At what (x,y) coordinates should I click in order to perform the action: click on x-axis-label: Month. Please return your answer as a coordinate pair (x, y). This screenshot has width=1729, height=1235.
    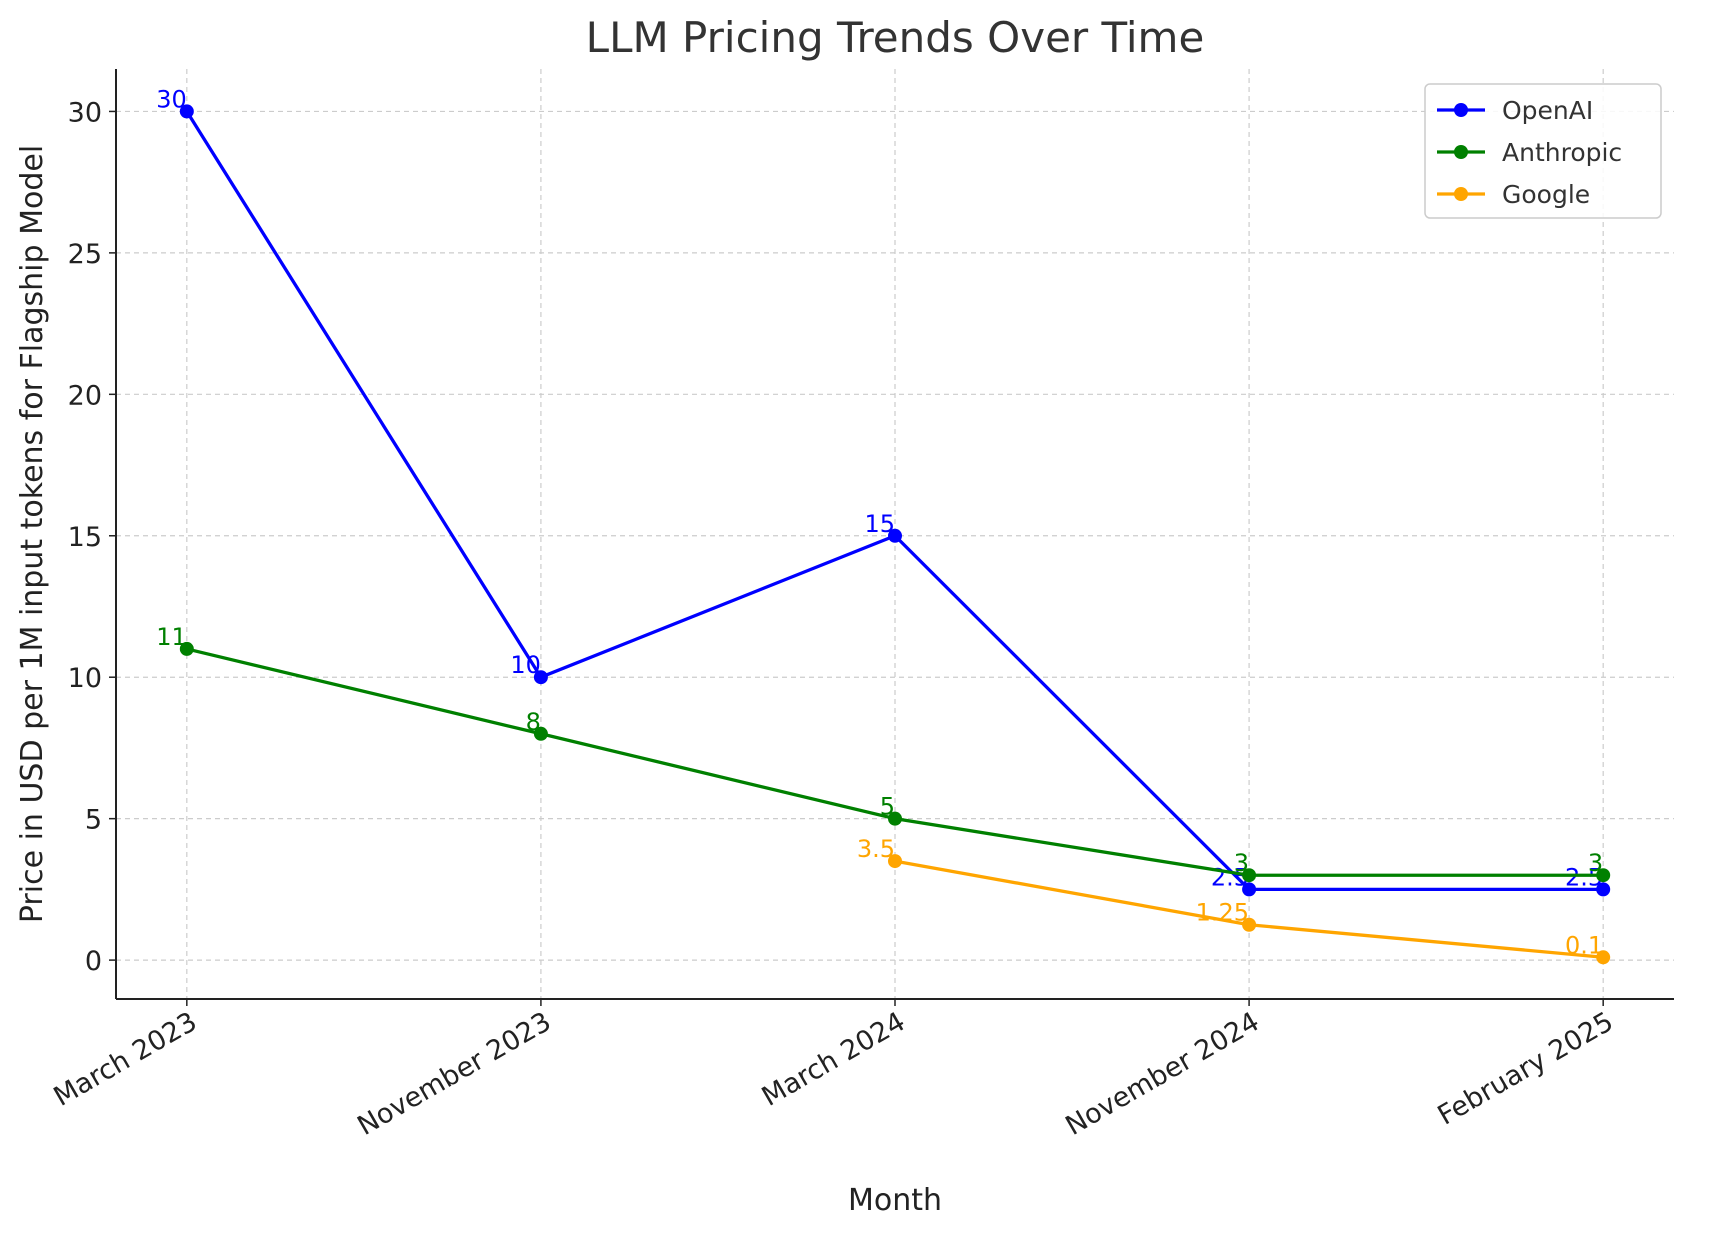
    Looking at the image, I should click on (895, 1200).